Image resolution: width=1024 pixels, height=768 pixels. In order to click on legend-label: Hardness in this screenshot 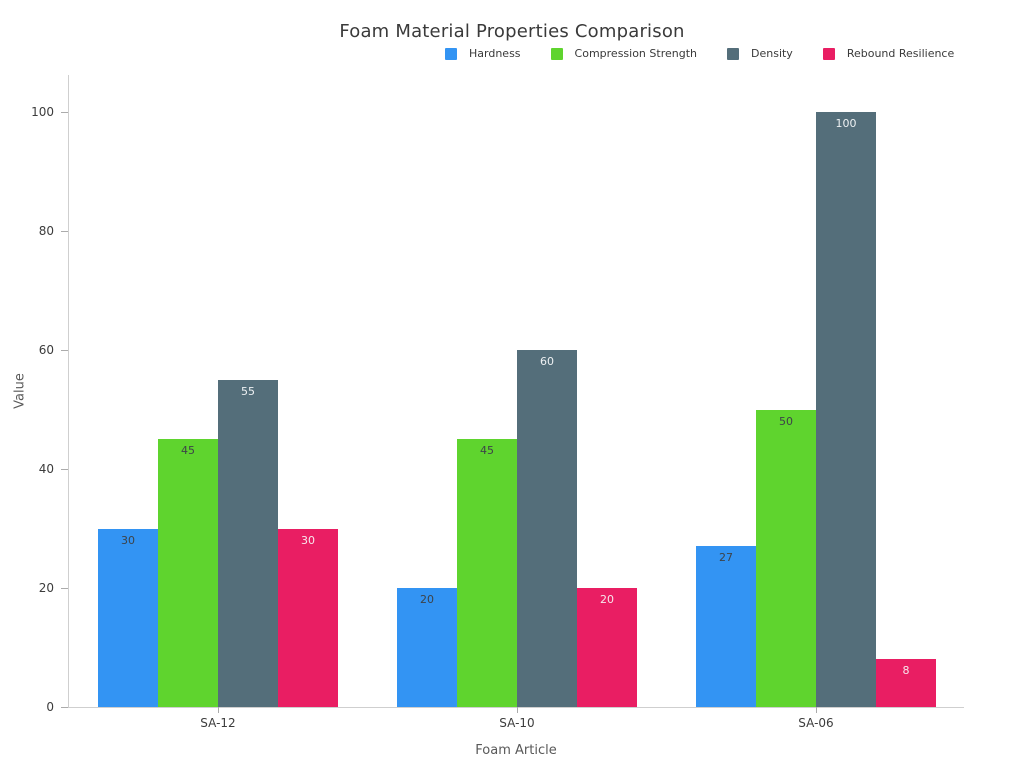, I will do `click(495, 53)`.